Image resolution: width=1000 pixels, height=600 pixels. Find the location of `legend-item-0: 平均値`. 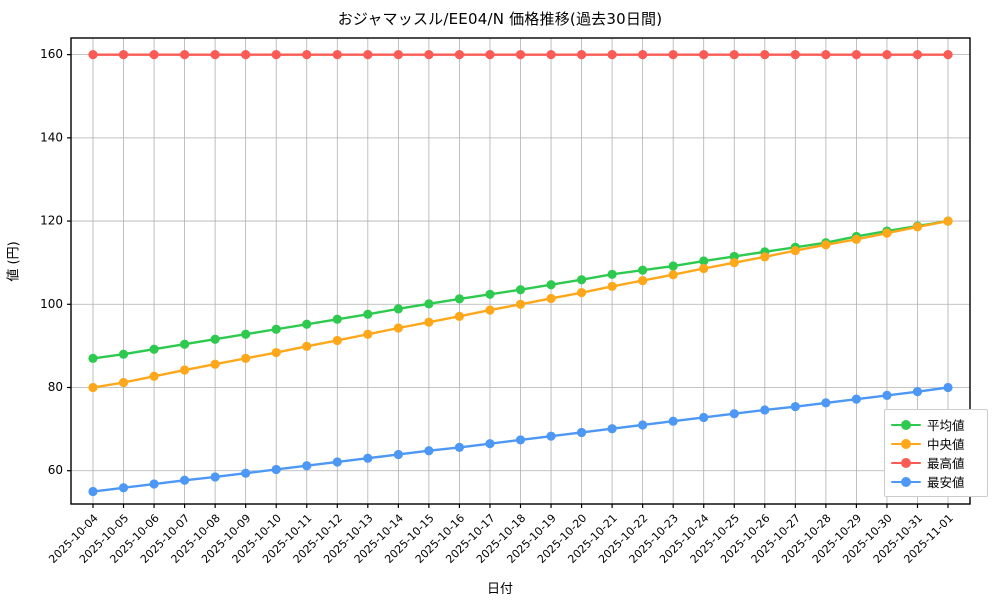

legend-item-0: 平均値 is located at coordinates (936, 424).